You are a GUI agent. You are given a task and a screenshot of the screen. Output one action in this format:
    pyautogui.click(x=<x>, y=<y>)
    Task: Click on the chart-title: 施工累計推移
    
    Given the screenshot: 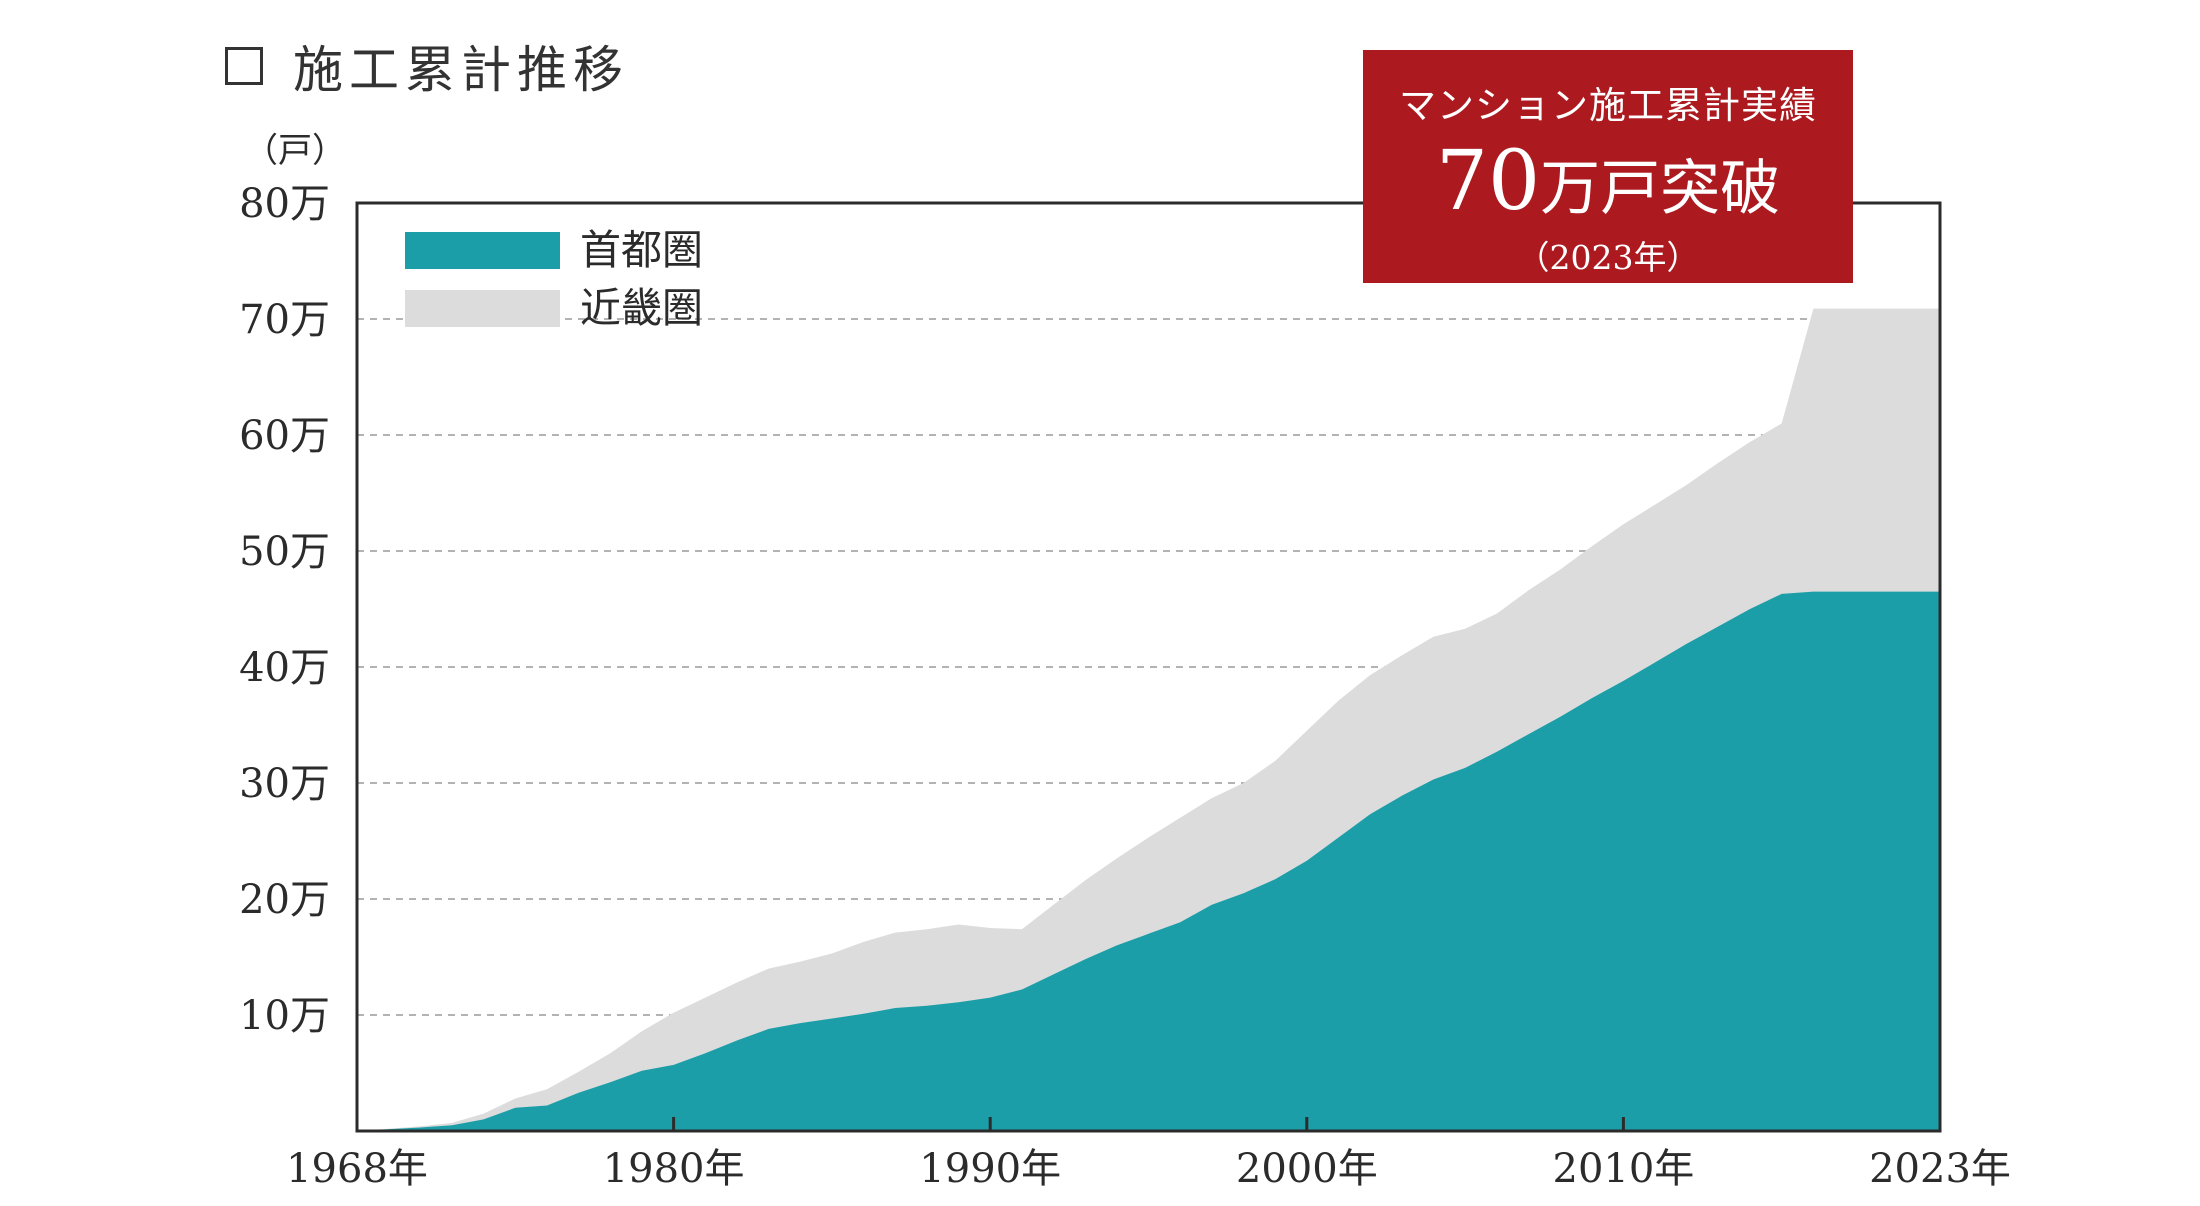 What is the action you would take?
    pyautogui.click(x=427, y=66)
    